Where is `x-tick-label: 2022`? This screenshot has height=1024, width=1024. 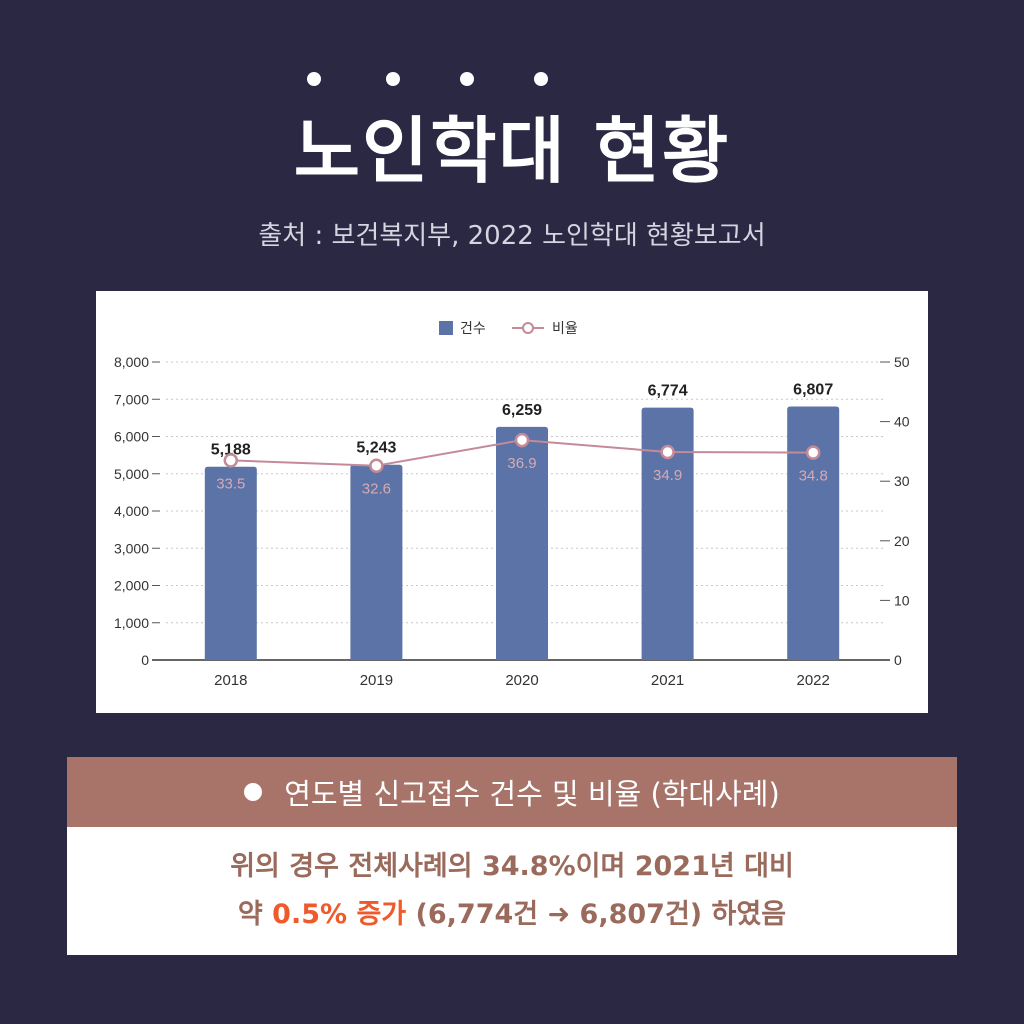
x-tick-label: 2022 is located at coordinates (813, 680).